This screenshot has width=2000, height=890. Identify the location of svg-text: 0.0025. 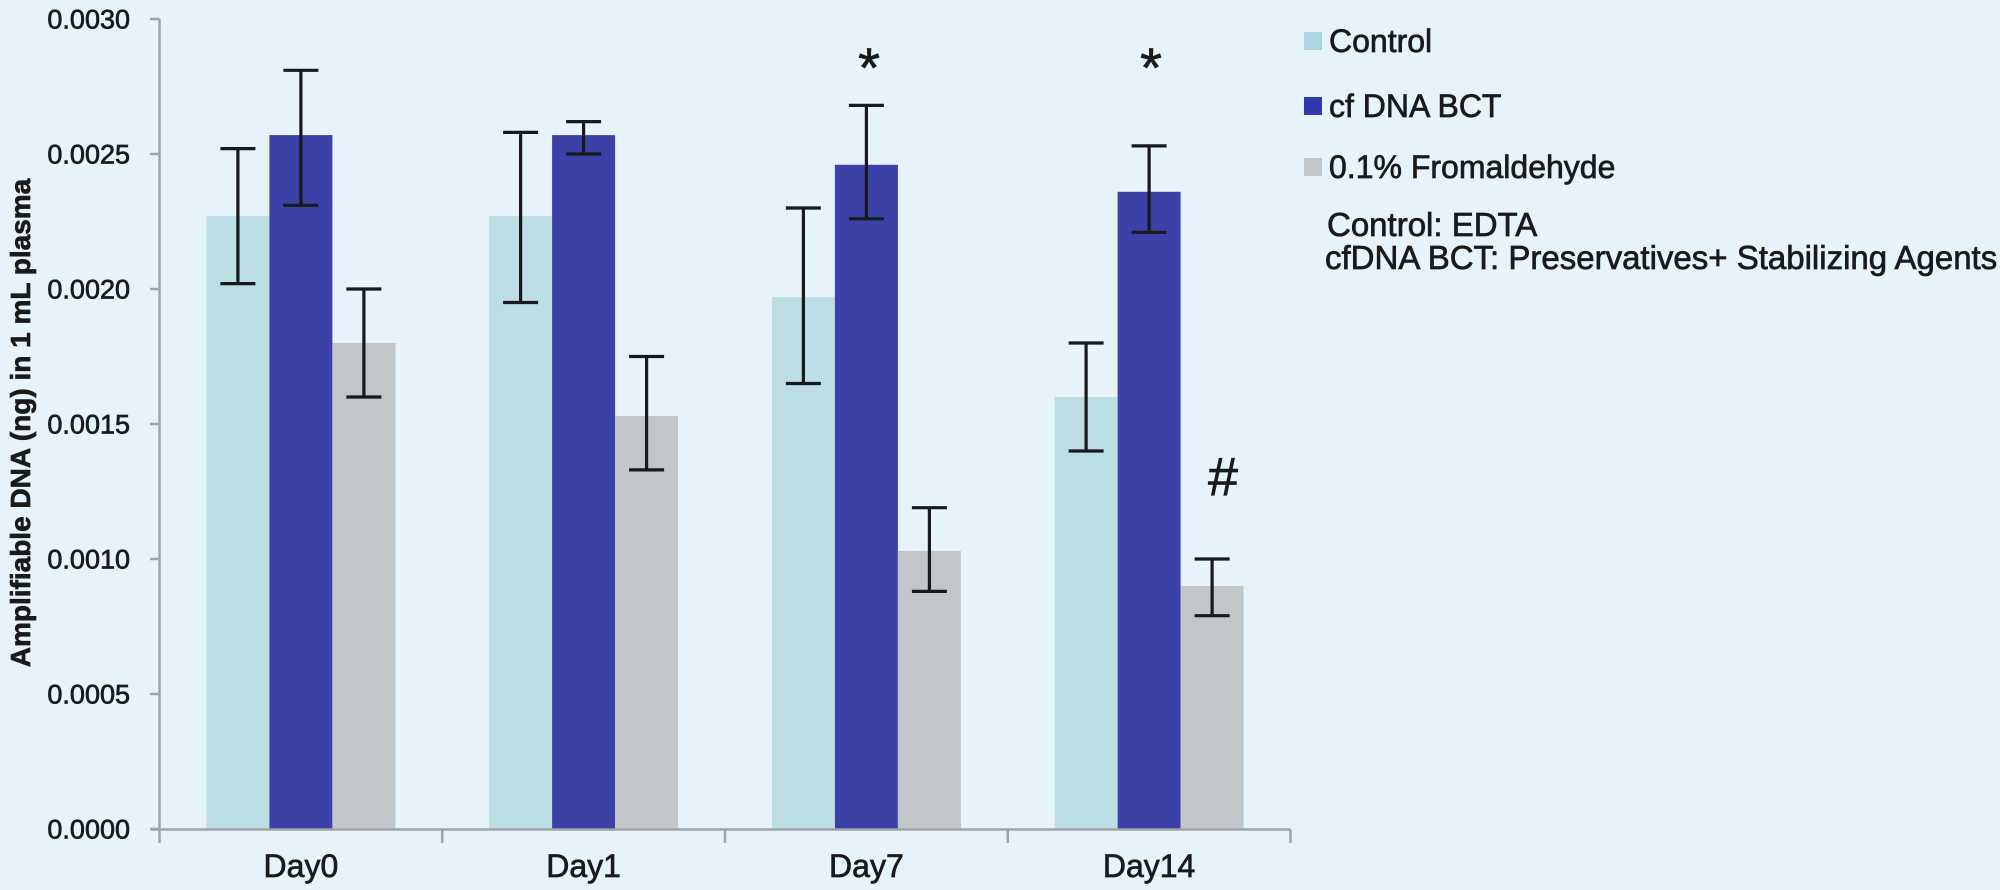
(88, 155).